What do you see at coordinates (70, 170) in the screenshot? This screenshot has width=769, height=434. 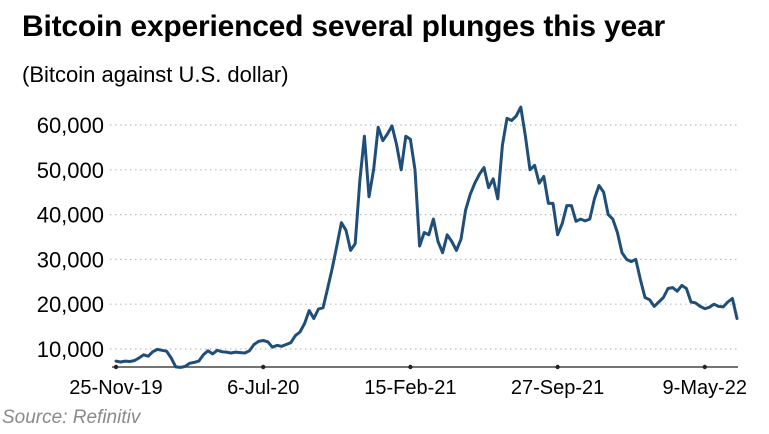 I see `y-tick-label: 50,000` at bounding box center [70, 170].